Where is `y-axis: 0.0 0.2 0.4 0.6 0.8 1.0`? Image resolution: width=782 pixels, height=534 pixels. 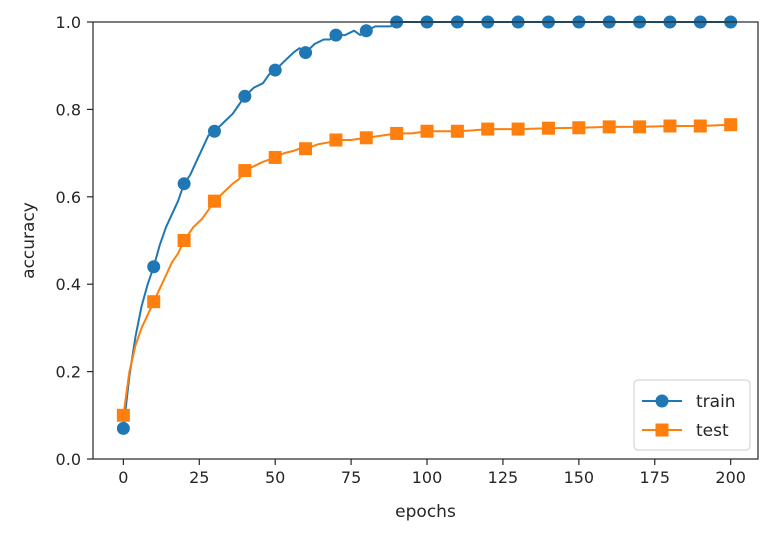 y-axis: 0.0 0.2 0.4 0.6 0.8 1.0 is located at coordinates (74, 241).